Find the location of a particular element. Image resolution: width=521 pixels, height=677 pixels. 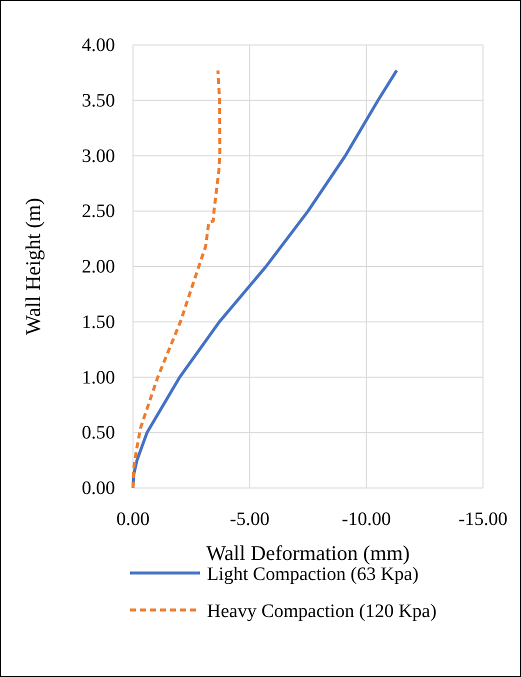

y-tick-label: 3.00 is located at coordinates (98, 156).